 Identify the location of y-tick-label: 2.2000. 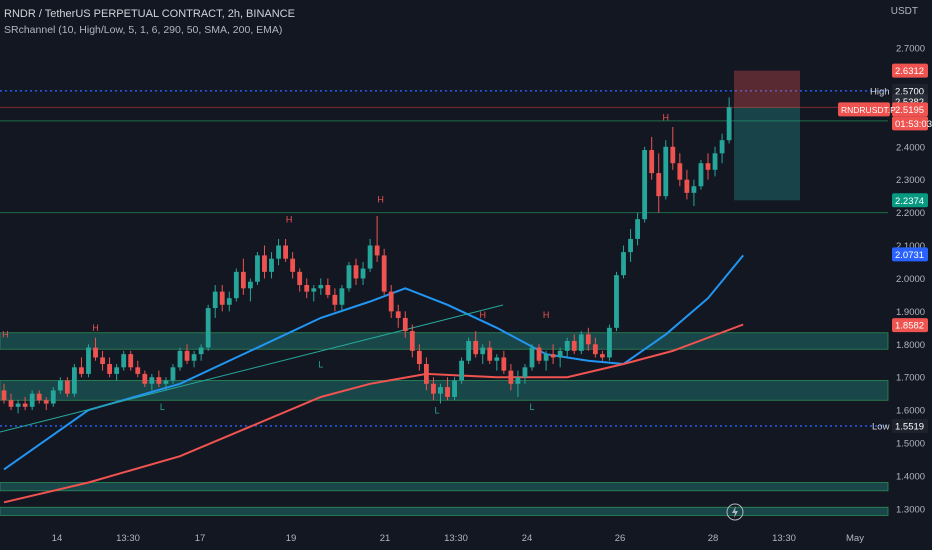
(910, 213).